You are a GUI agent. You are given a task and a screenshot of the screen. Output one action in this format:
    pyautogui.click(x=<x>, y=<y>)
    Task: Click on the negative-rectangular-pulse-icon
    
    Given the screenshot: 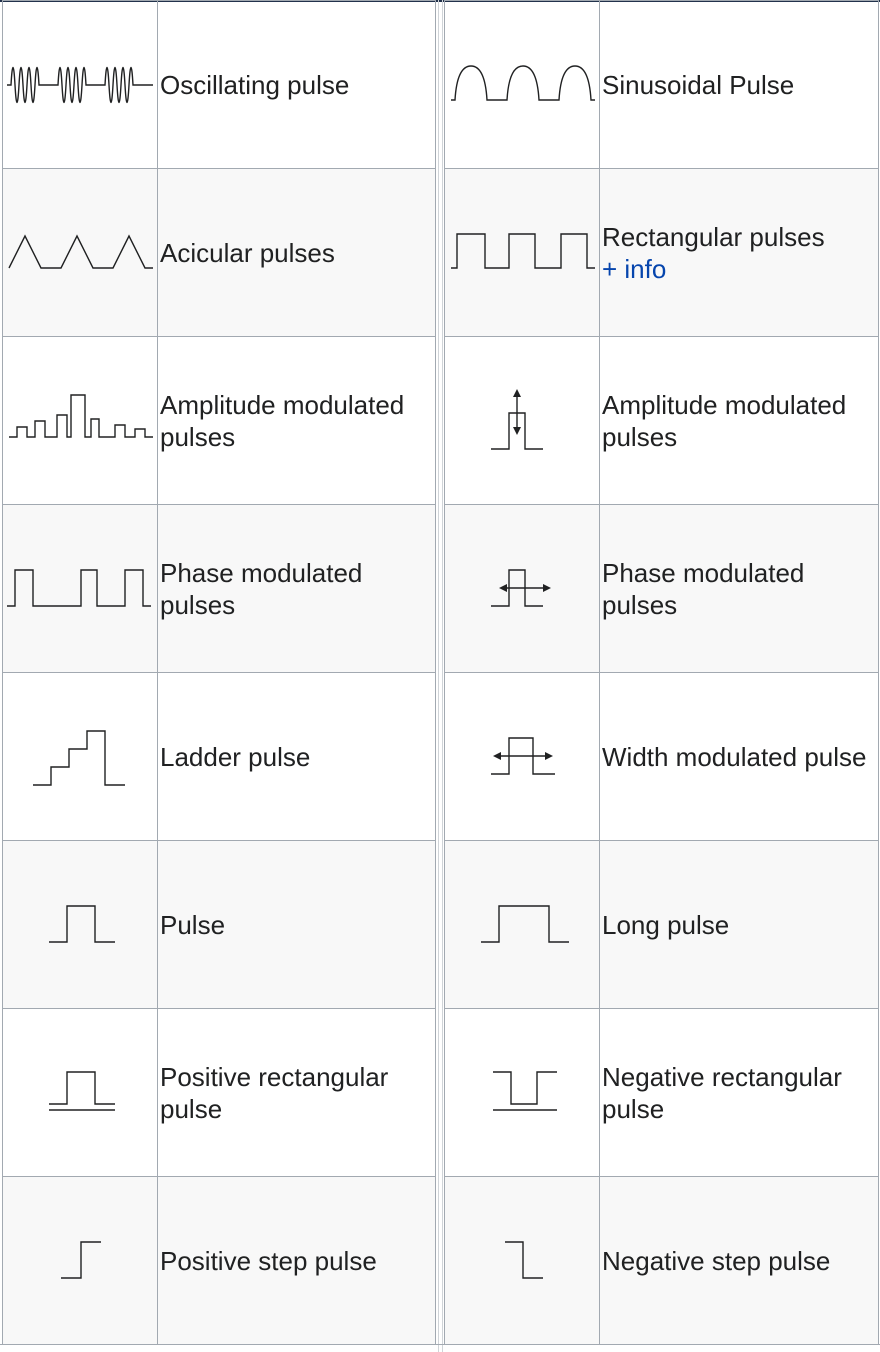 What is the action you would take?
    pyautogui.click(x=525, y=1090)
    